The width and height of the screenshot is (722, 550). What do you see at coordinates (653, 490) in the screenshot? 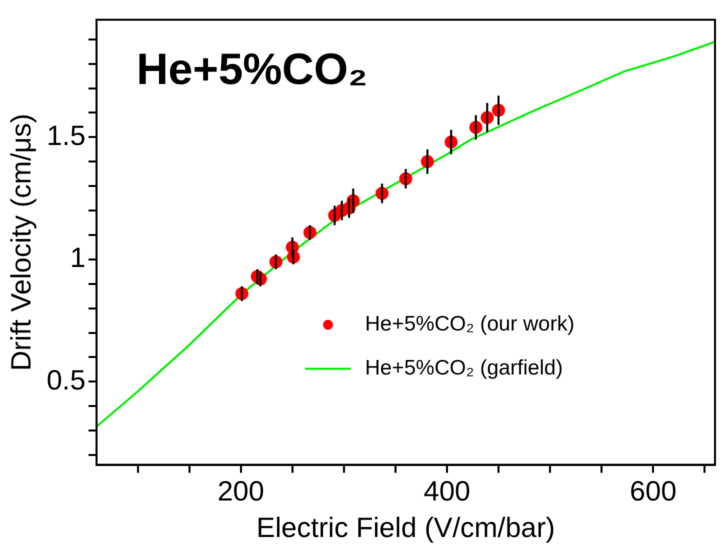
I see `x-tick-label: 600` at bounding box center [653, 490].